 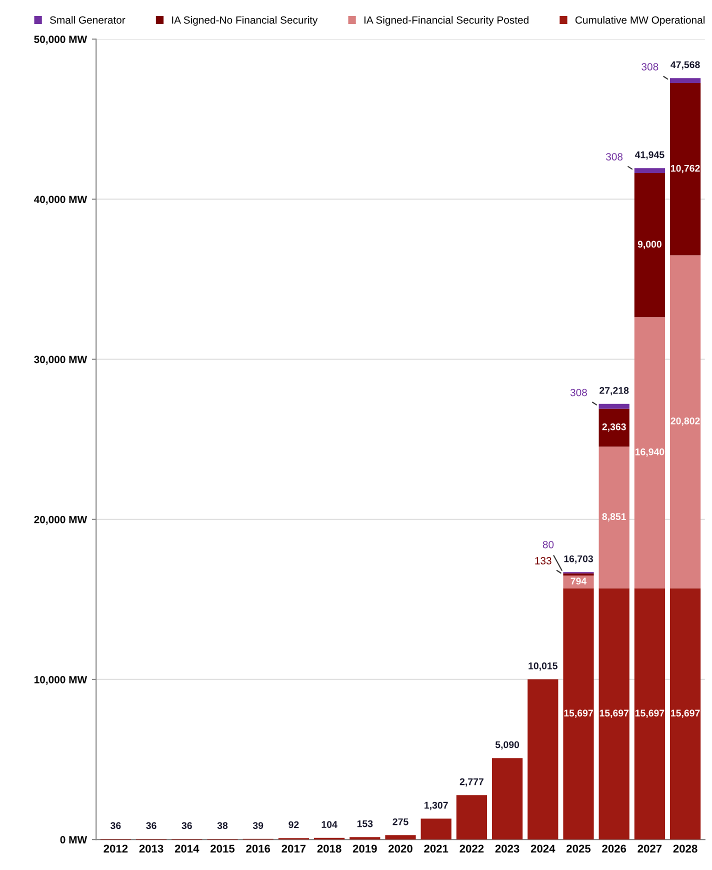 I want to click on total-label: 1,307, so click(x=436, y=806).